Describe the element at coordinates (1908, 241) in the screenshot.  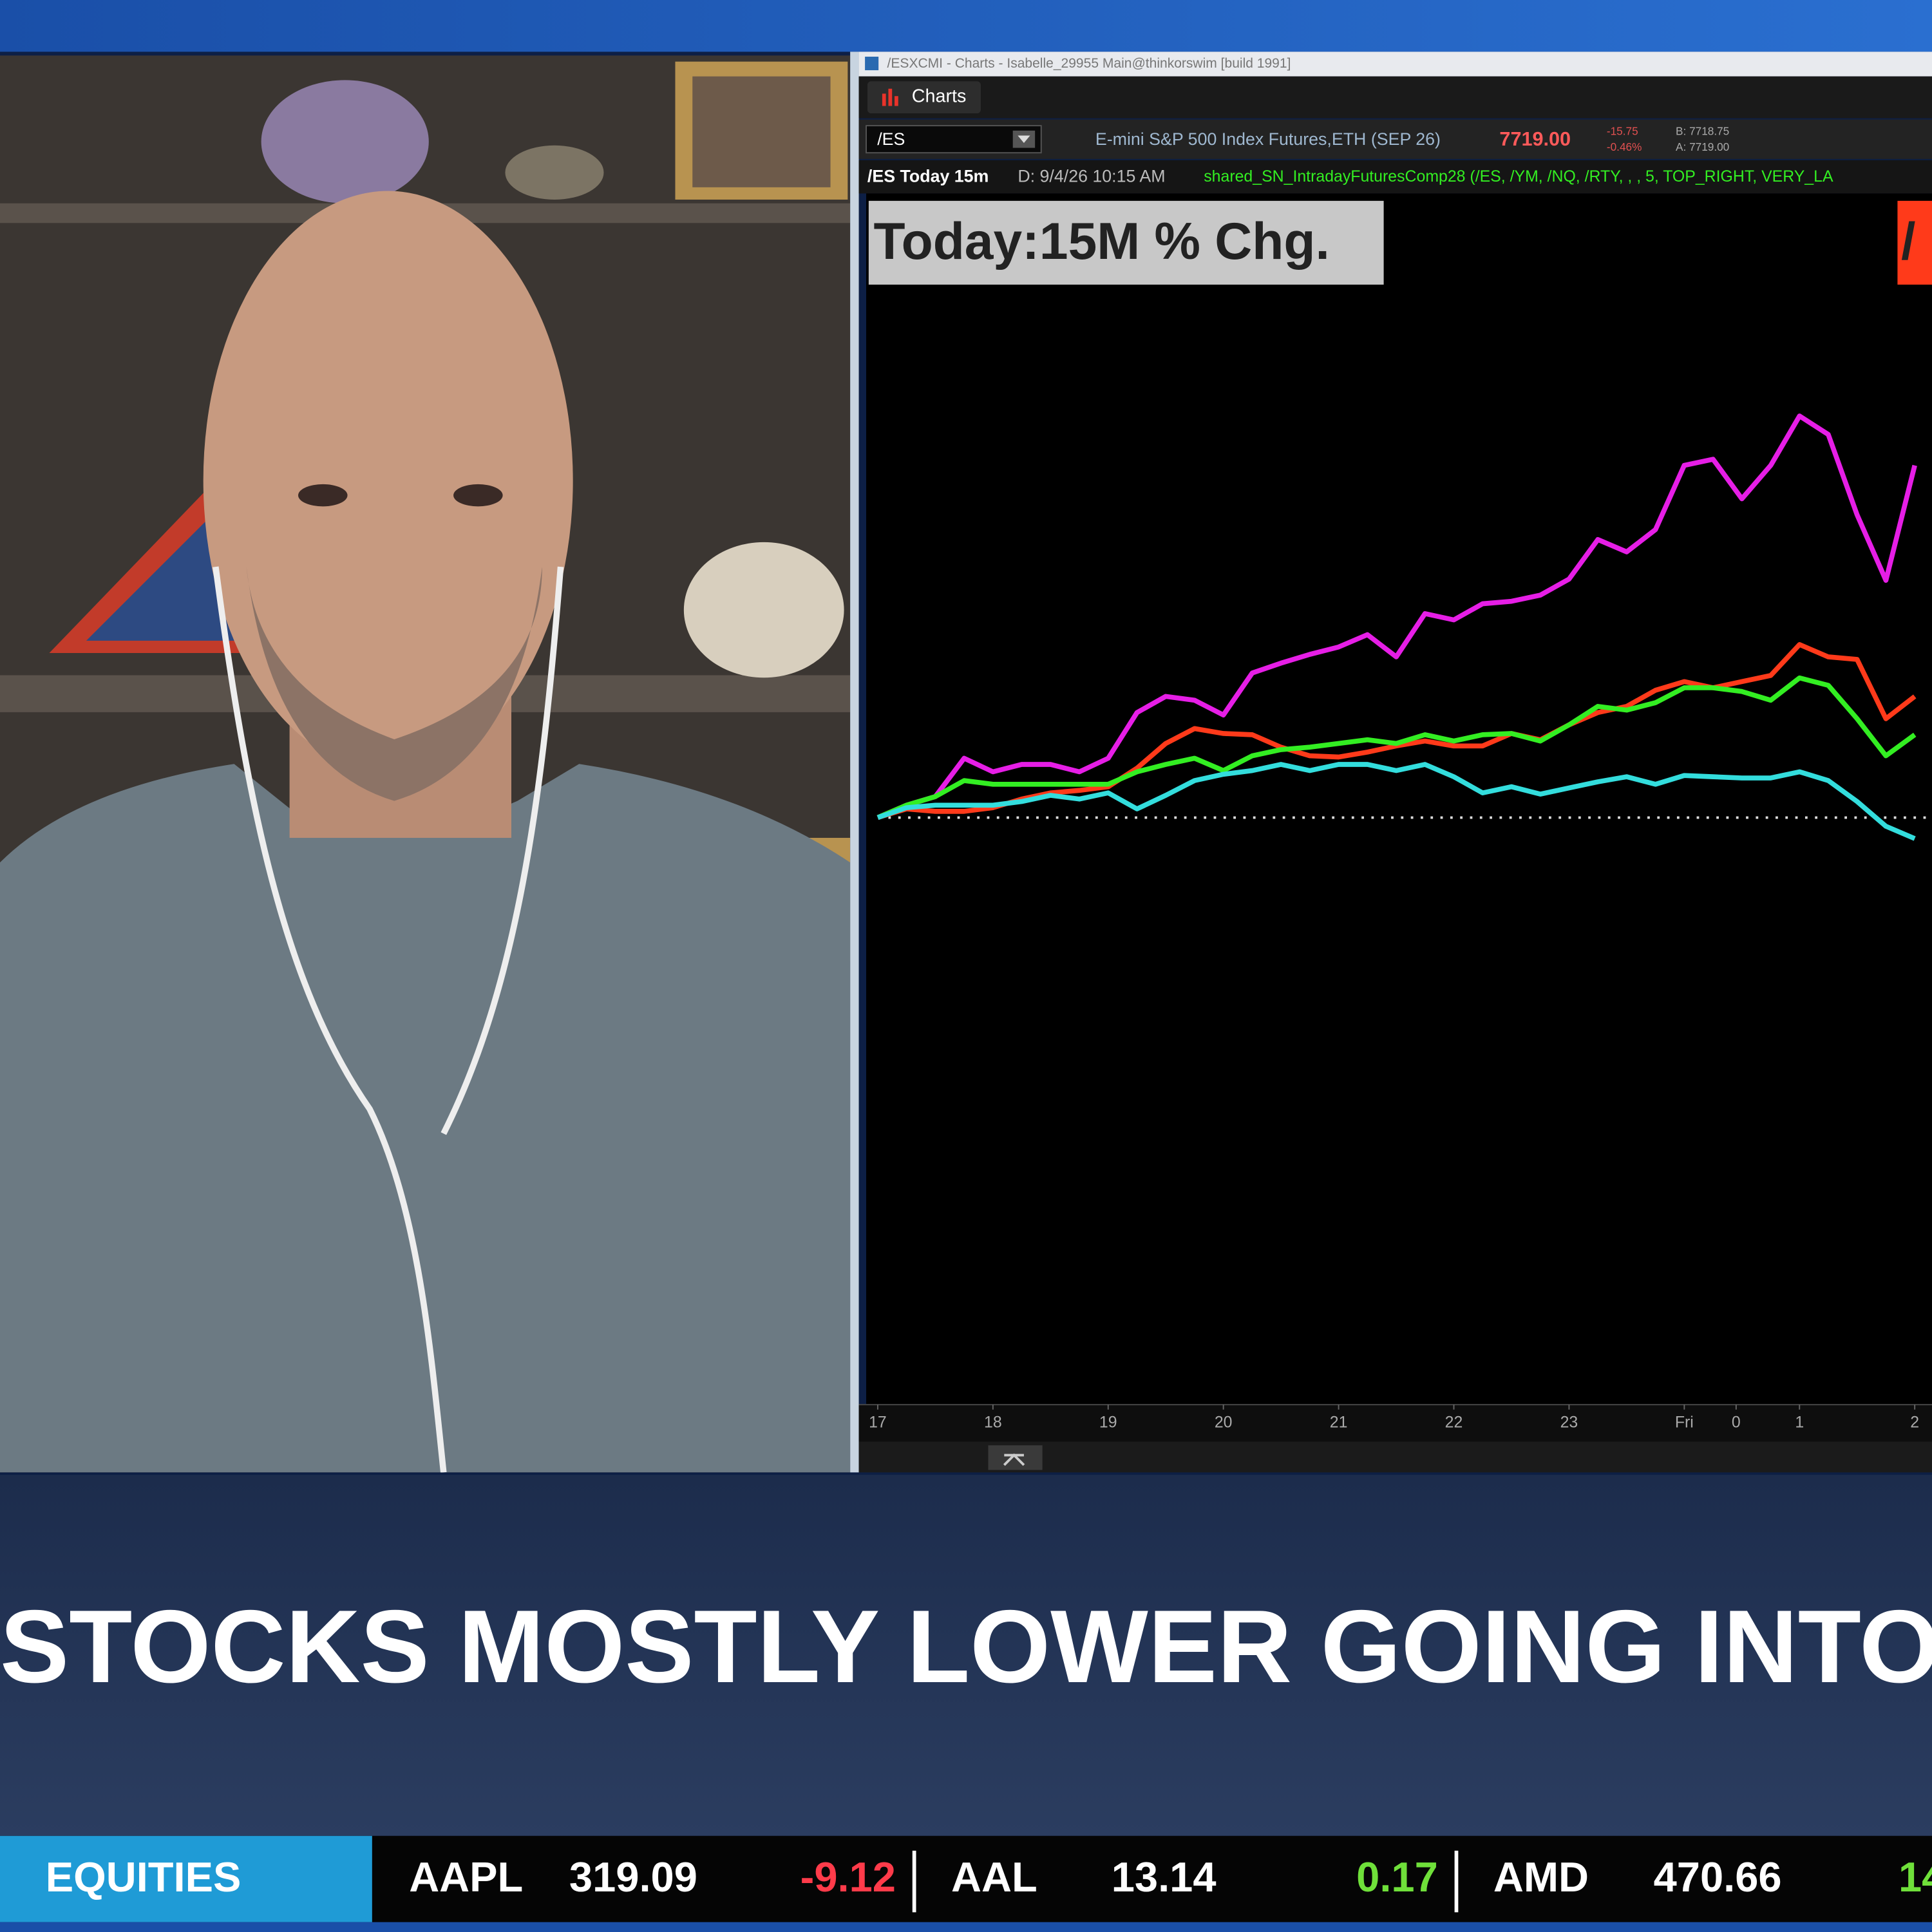
I see `corner-label: /` at that location.